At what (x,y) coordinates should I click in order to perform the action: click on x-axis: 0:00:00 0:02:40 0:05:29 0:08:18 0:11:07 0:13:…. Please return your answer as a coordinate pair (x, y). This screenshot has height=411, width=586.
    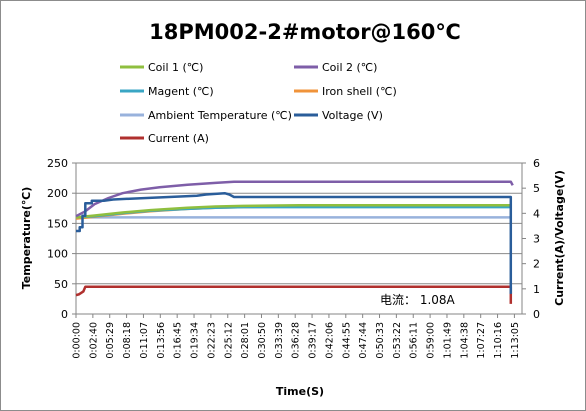
    Looking at the image, I should click on (296, 336).